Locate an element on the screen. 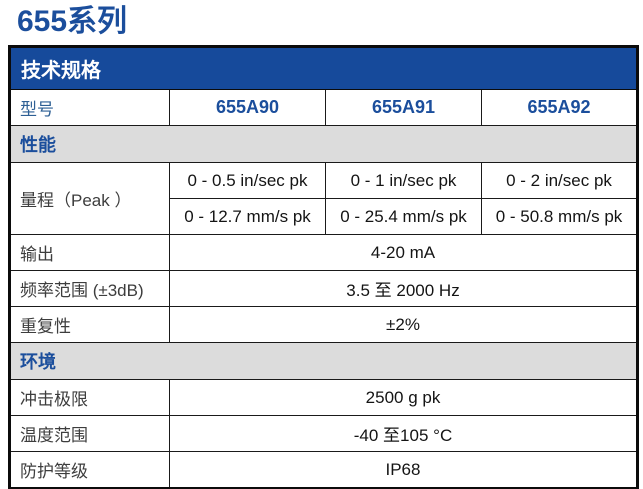 The height and width of the screenshot is (489, 643). table-row-model: 型号 655A90 655A91 655A92 is located at coordinates (323, 107).